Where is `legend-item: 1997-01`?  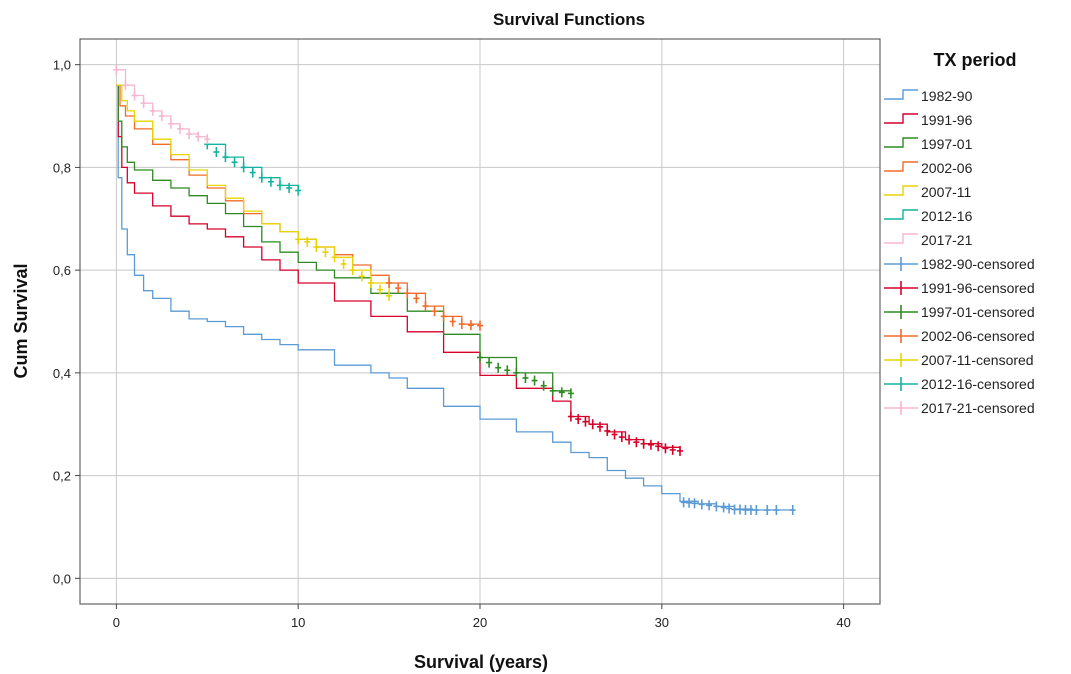
legend-item: 1997-01 is located at coordinates (928, 144).